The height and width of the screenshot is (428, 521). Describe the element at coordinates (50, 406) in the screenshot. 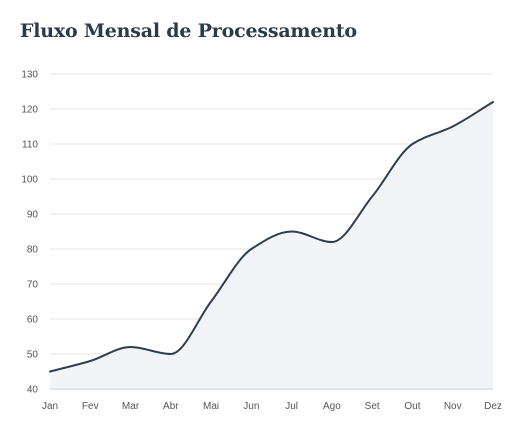

I see `x-tick-label: Jan` at that location.